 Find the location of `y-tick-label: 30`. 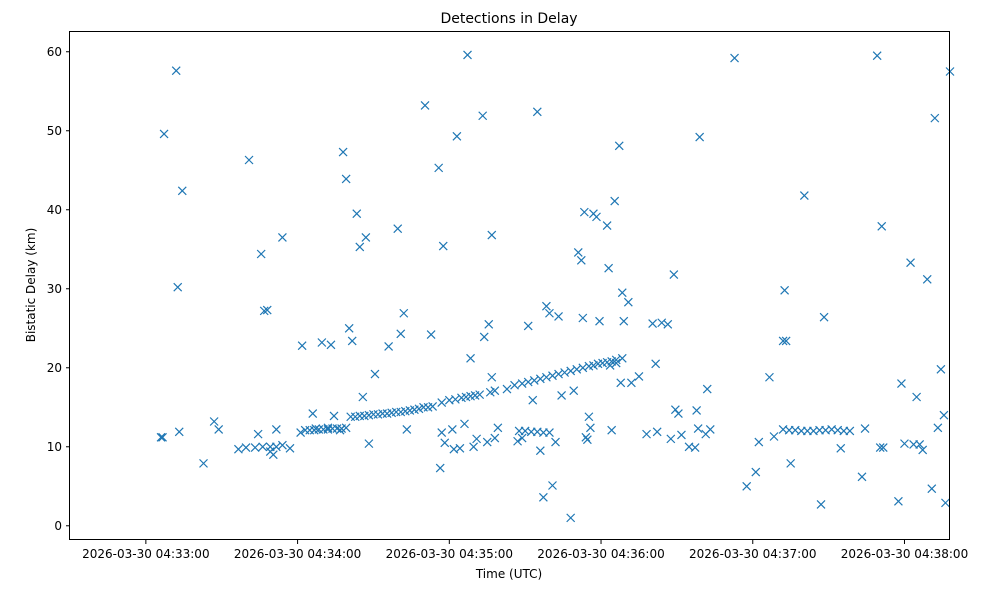

y-tick-label: 30 is located at coordinates (54, 289).